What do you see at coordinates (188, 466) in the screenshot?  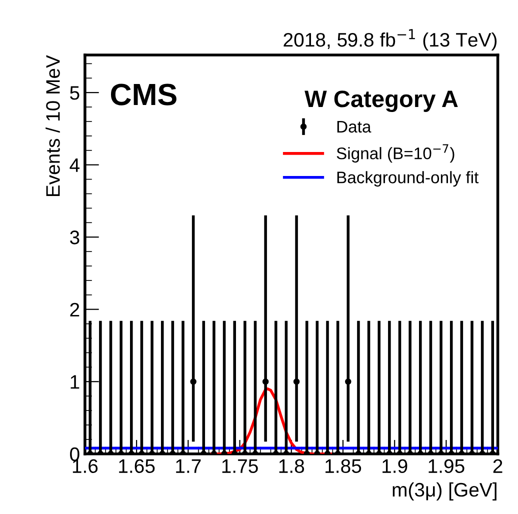 I see `x-tick-label: 1.7` at bounding box center [188, 466].